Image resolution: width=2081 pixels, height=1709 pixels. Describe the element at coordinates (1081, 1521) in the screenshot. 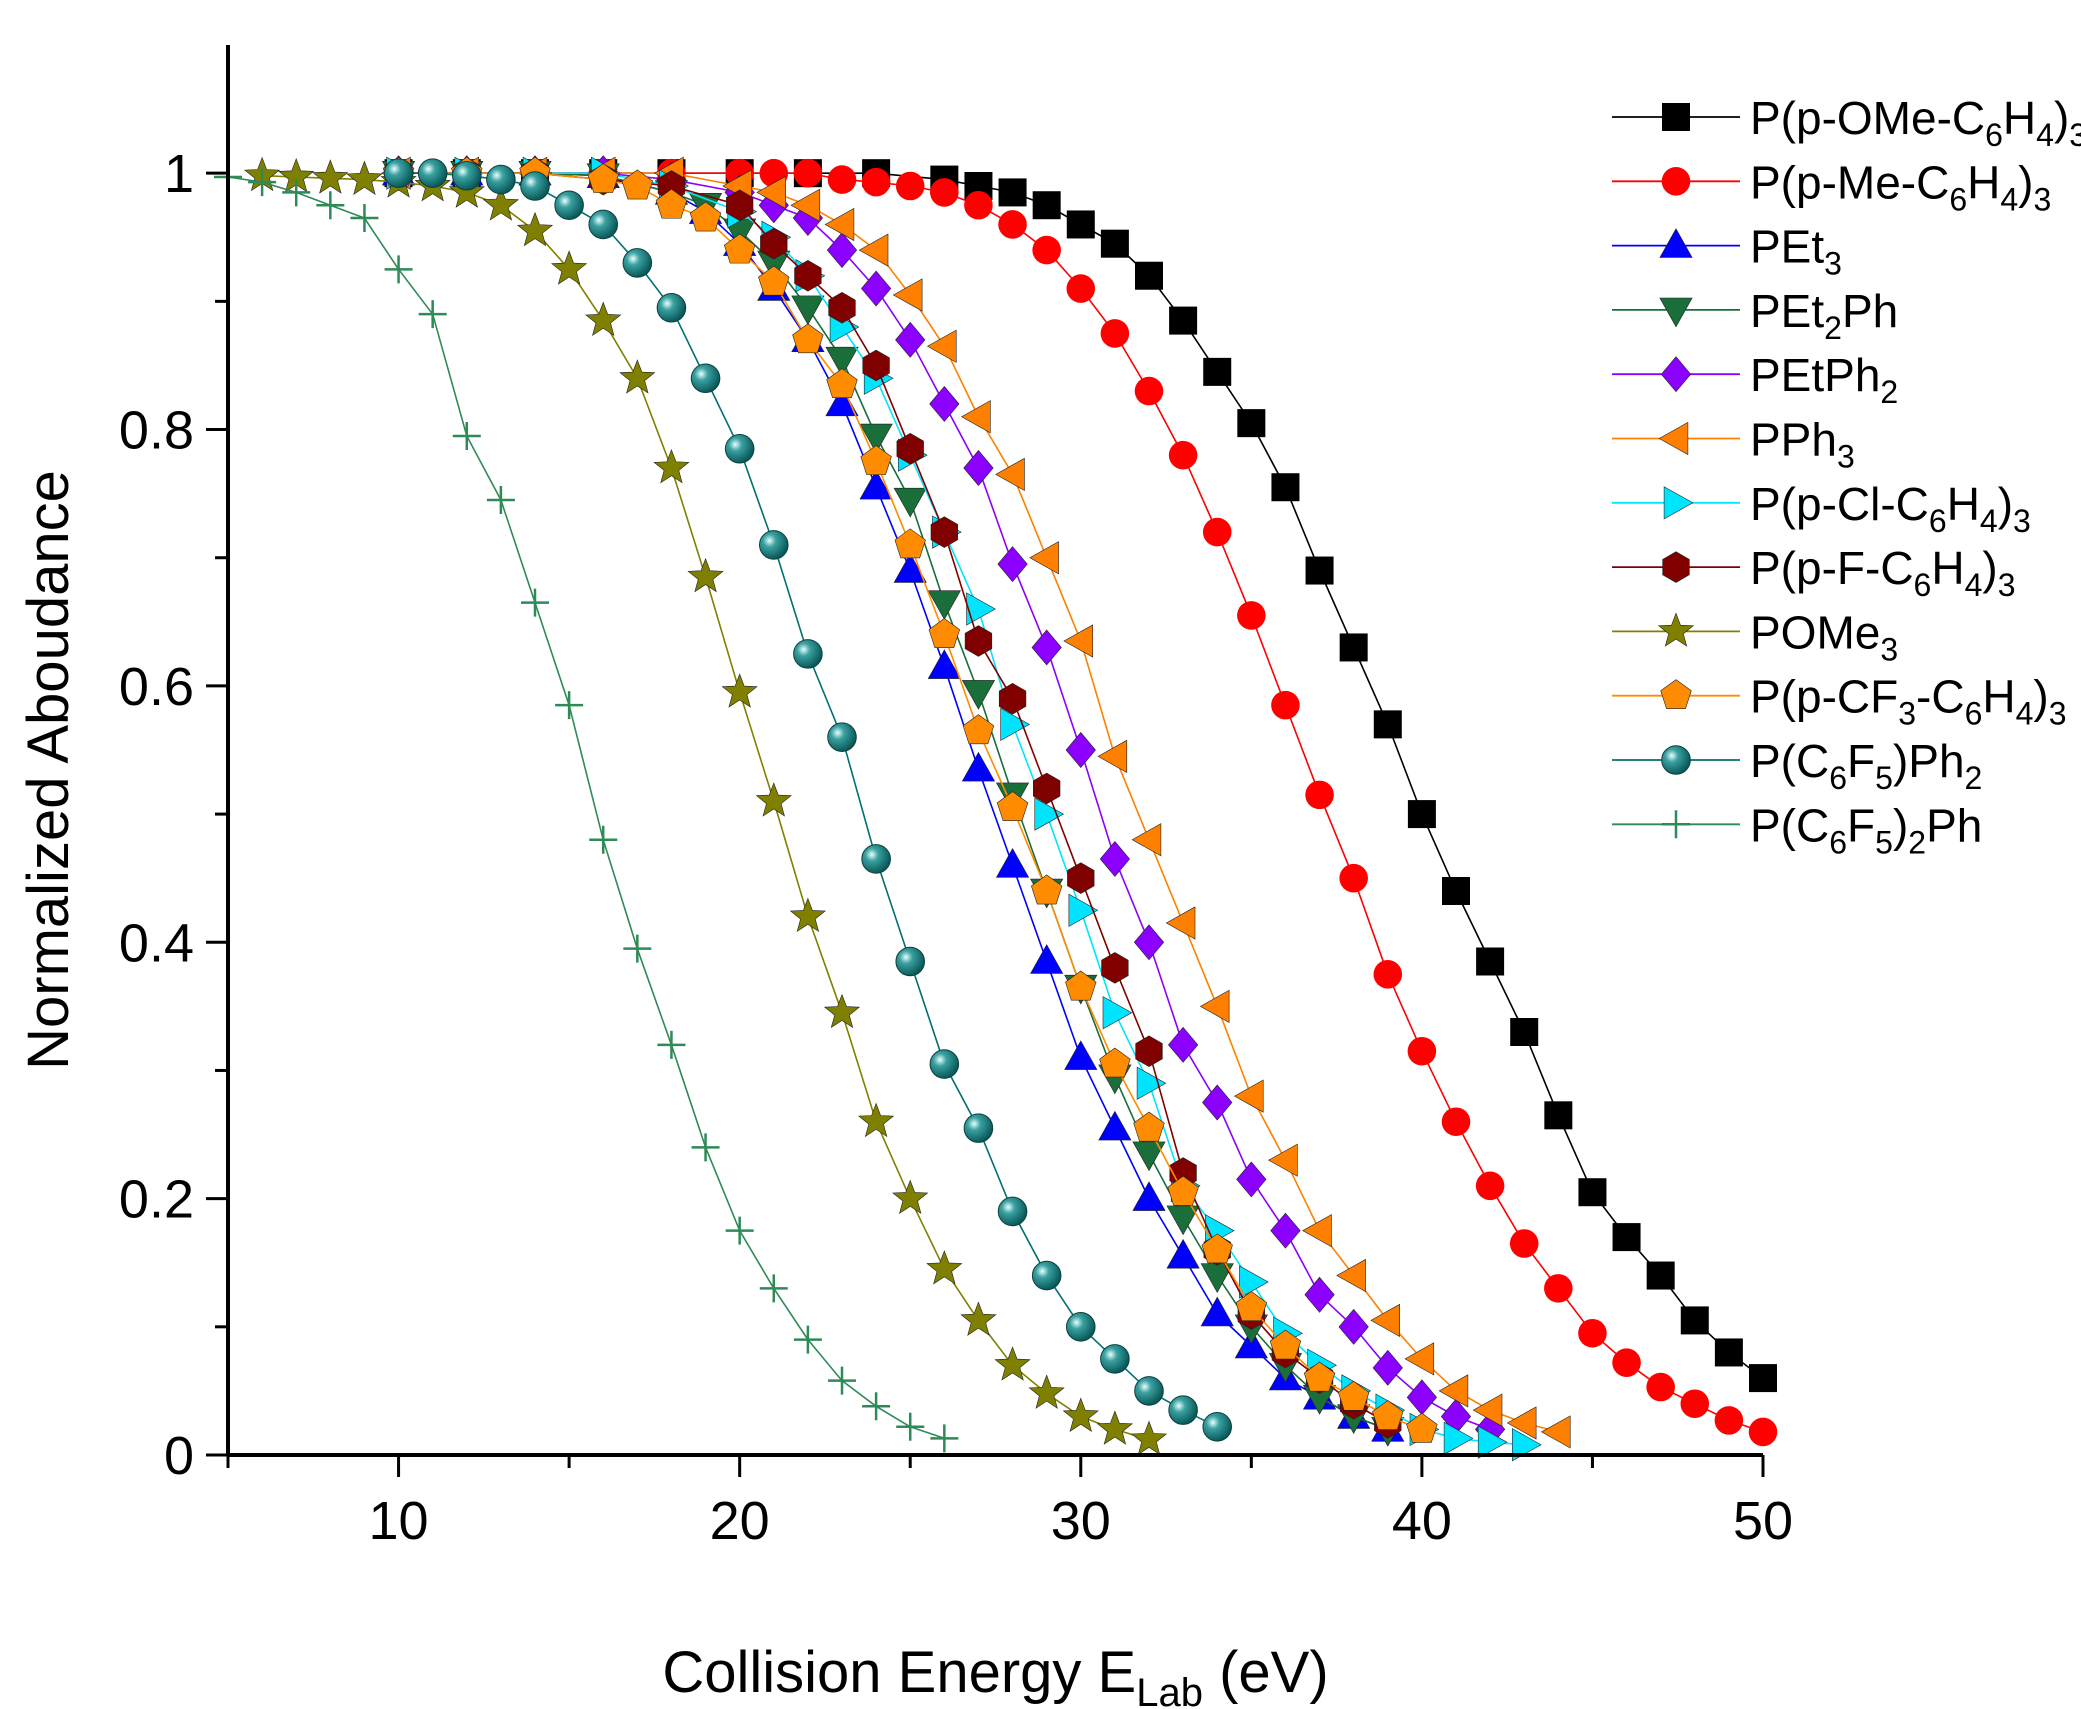

I see `x-tick-label: 30` at that location.